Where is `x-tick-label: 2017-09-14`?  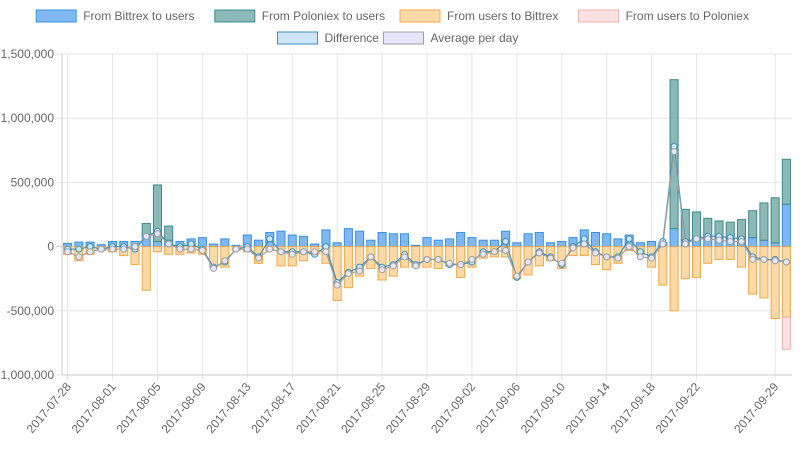 x-tick-label: 2017-09-14 is located at coordinates (588, 408).